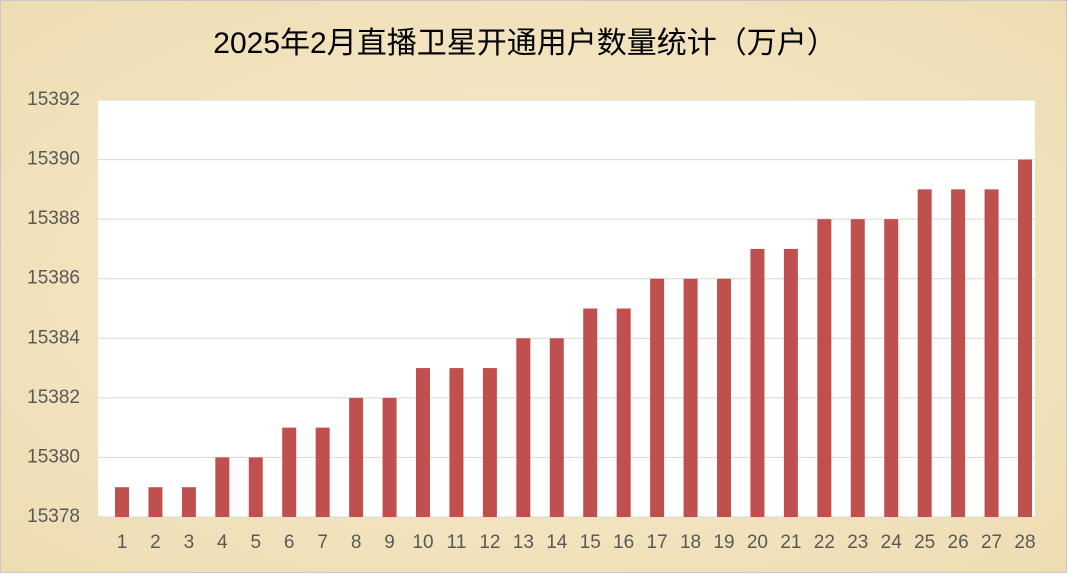  Describe the element at coordinates (690, 542) in the screenshot. I see `x-tick-label: 18` at that location.